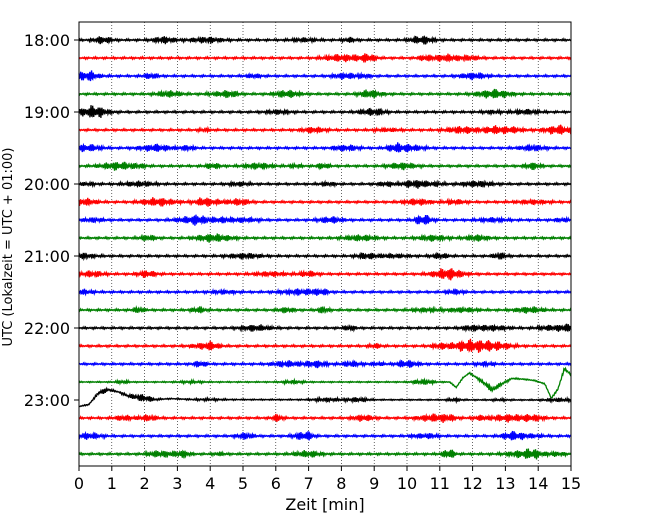 The image size is (650, 524). I want to click on x-tick-label-4: 4, so click(210, 483).